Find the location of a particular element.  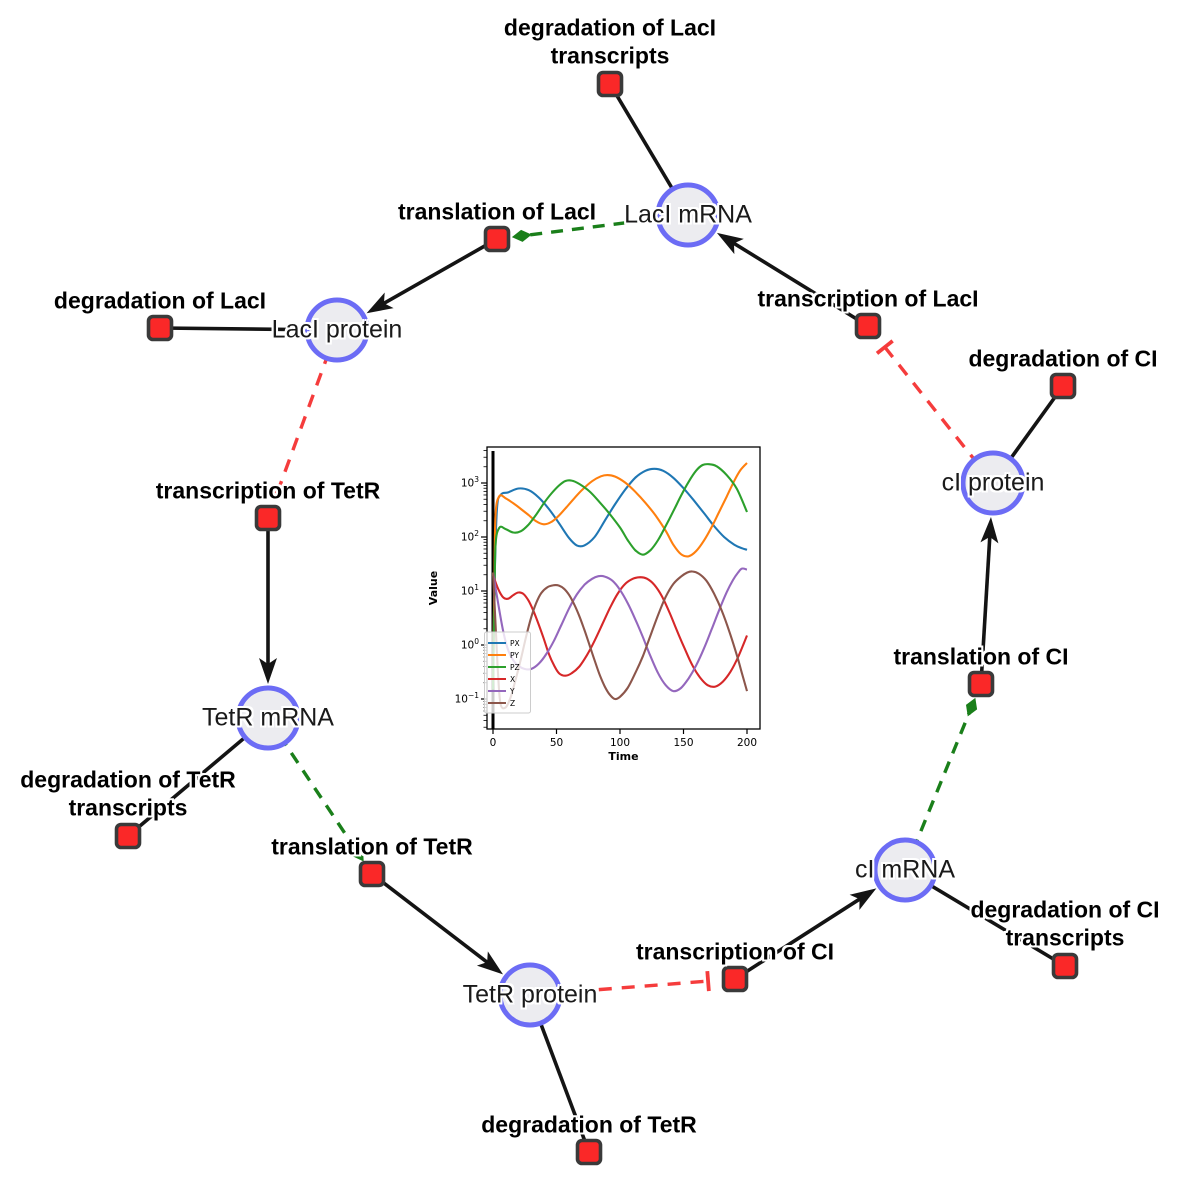

reaction-node-transcription-of-ci is located at coordinates (735, 979).